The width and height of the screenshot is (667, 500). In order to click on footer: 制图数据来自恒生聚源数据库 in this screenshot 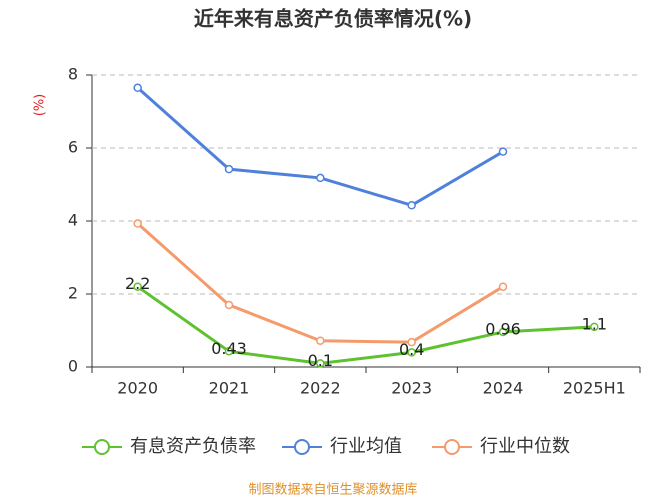, I will do `click(332, 490)`.